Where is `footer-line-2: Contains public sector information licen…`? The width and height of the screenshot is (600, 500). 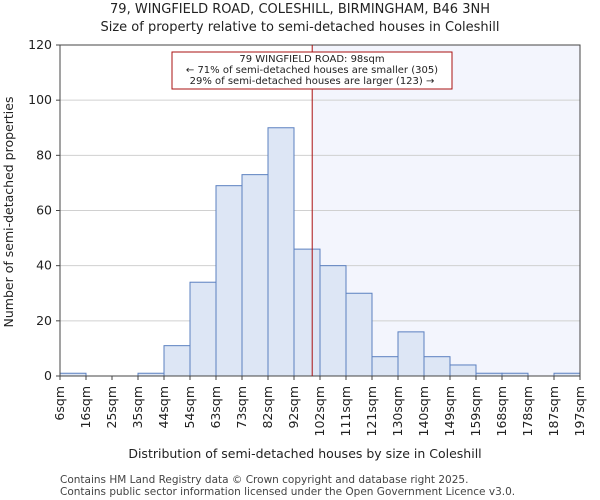 footer-line-2: Contains public sector information licen… is located at coordinates (287, 492).